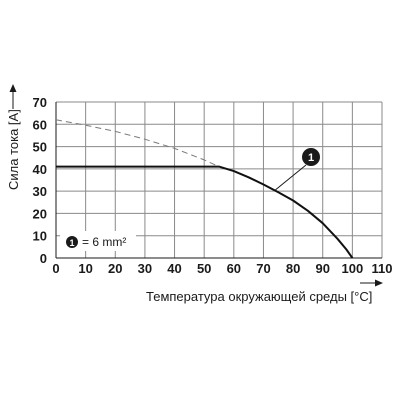 The width and height of the screenshot is (400, 405). Describe the element at coordinates (40, 124) in the screenshot. I see `y-tick-label: 60` at that location.